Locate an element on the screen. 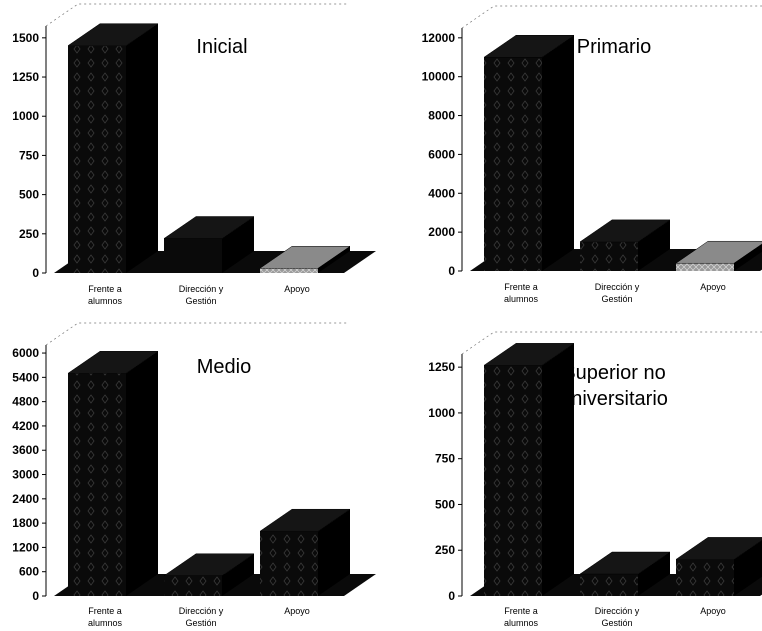 This screenshot has height=631, width=762. y-tick-label: 3000 is located at coordinates (25, 475).